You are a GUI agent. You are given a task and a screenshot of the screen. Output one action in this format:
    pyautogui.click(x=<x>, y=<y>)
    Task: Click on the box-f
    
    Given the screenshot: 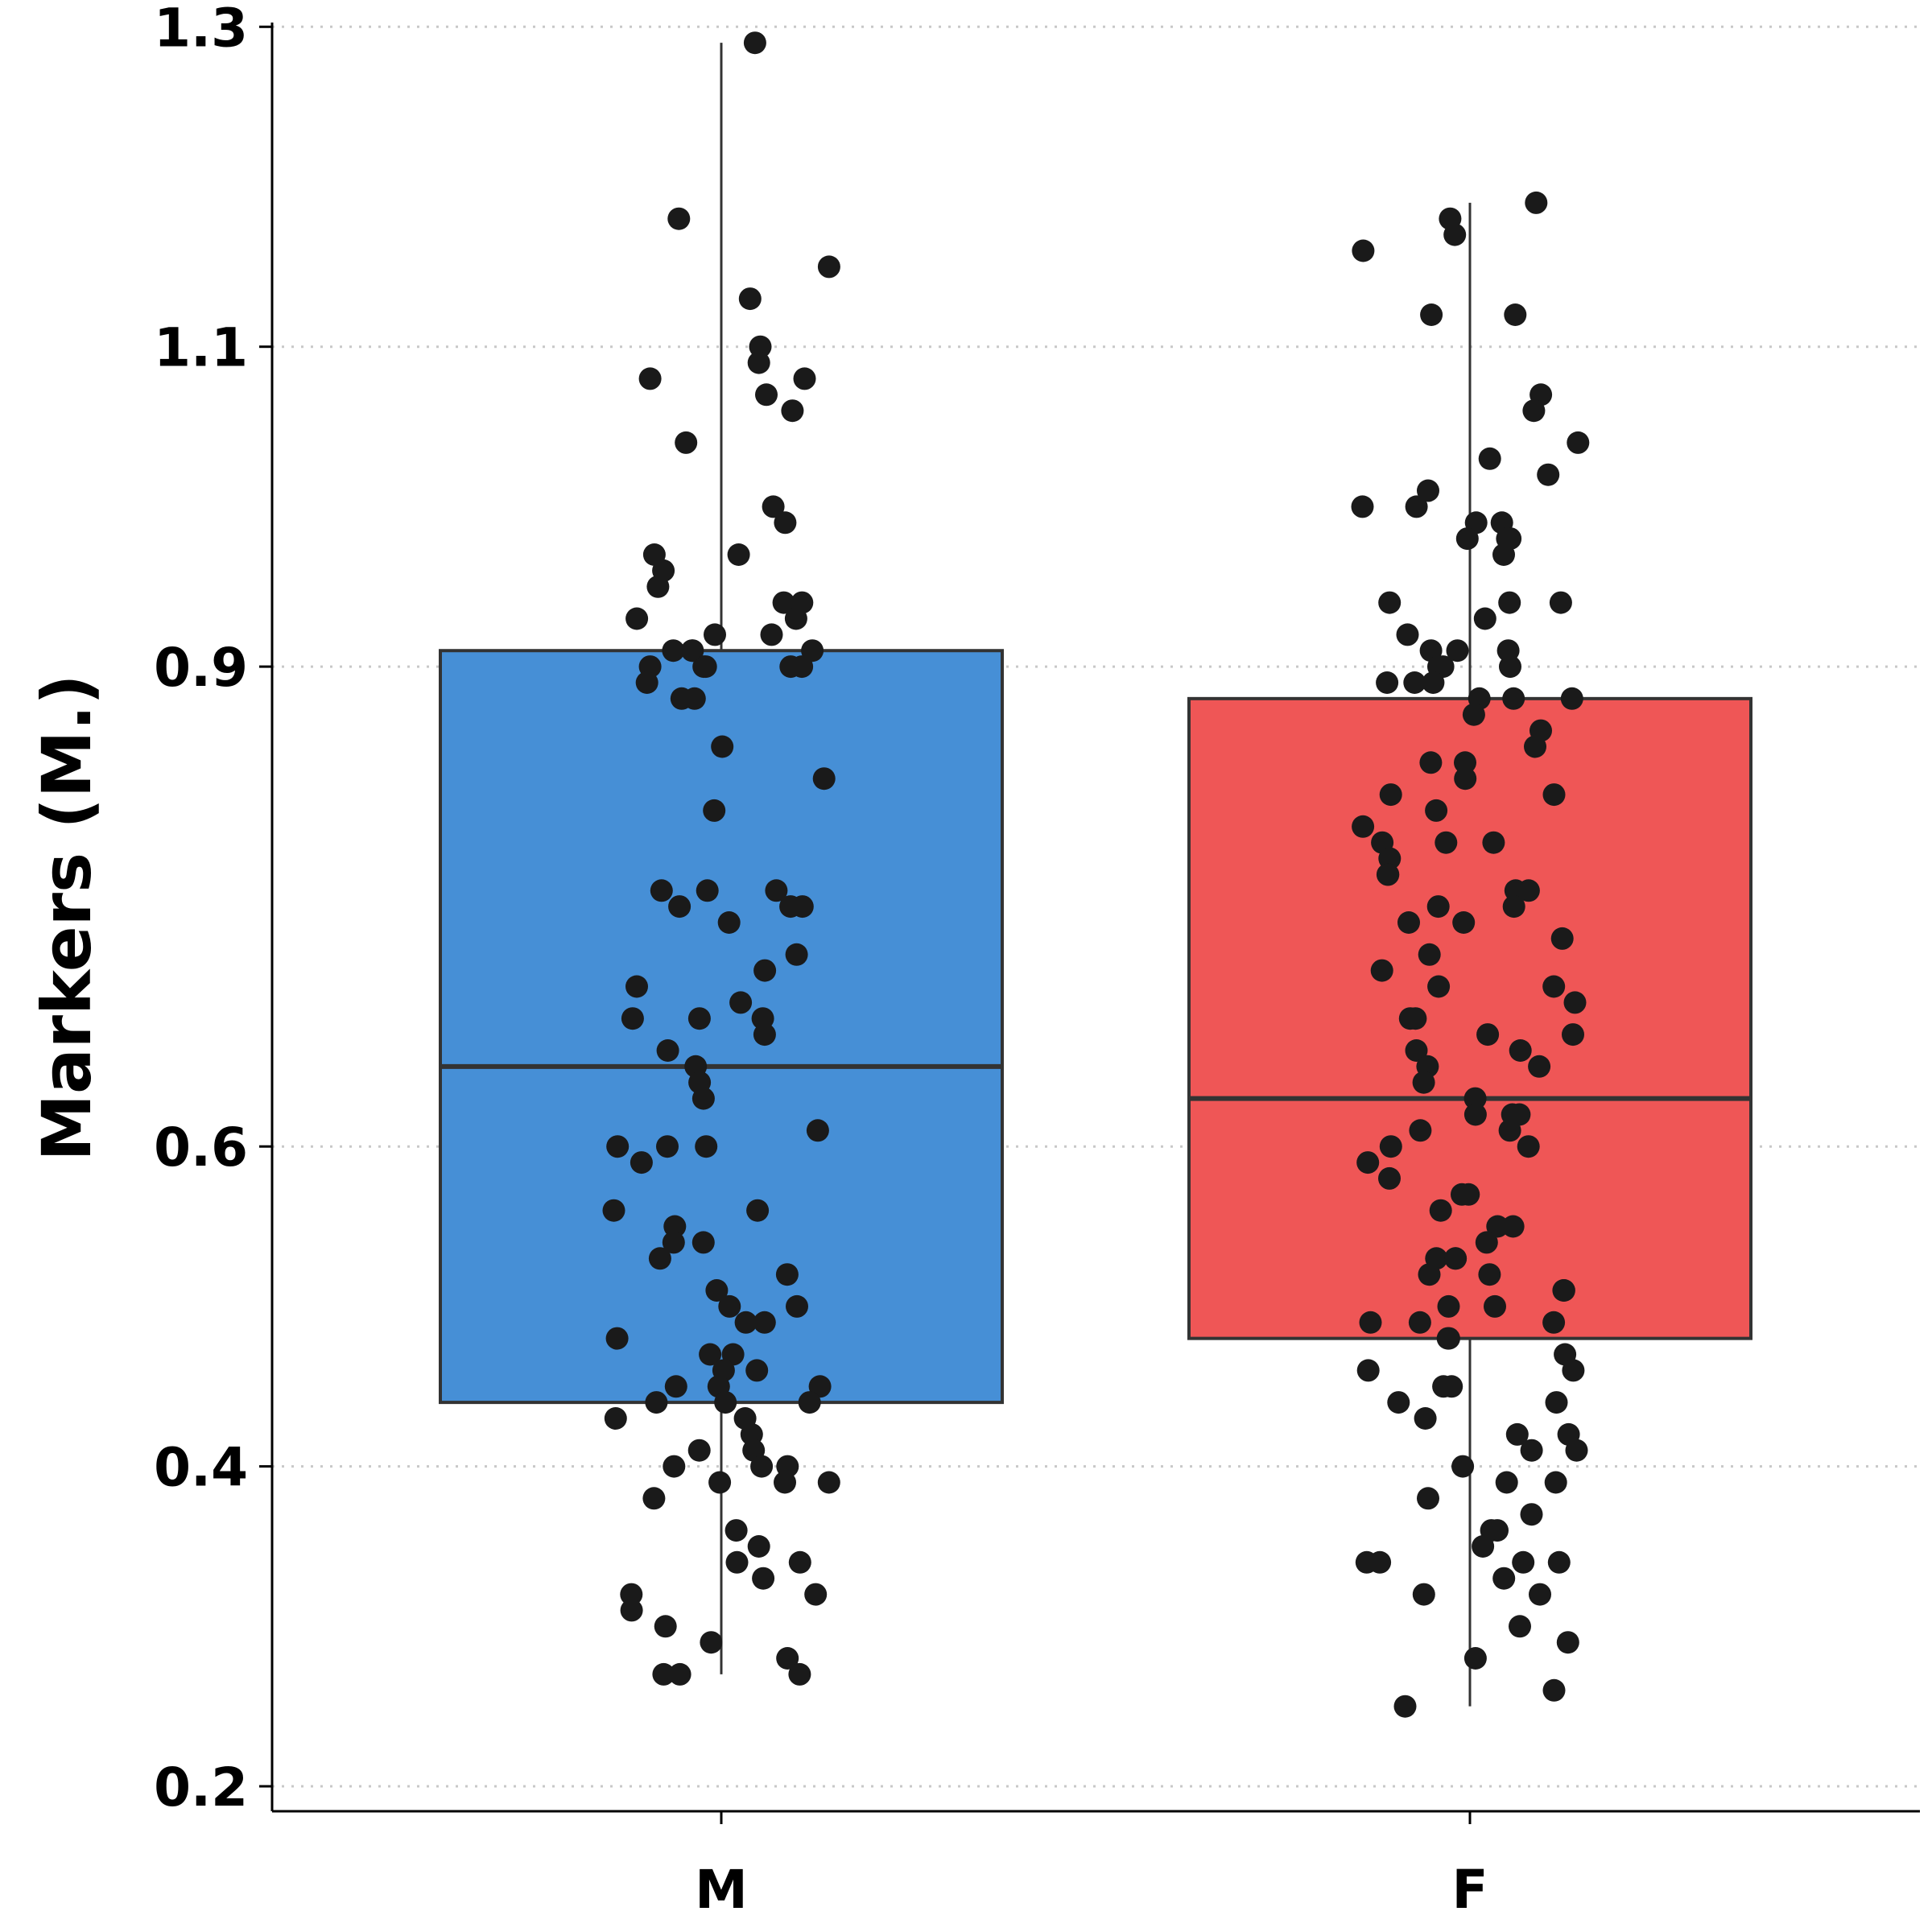 What is the action you would take?
    pyautogui.click(x=1469, y=1018)
    